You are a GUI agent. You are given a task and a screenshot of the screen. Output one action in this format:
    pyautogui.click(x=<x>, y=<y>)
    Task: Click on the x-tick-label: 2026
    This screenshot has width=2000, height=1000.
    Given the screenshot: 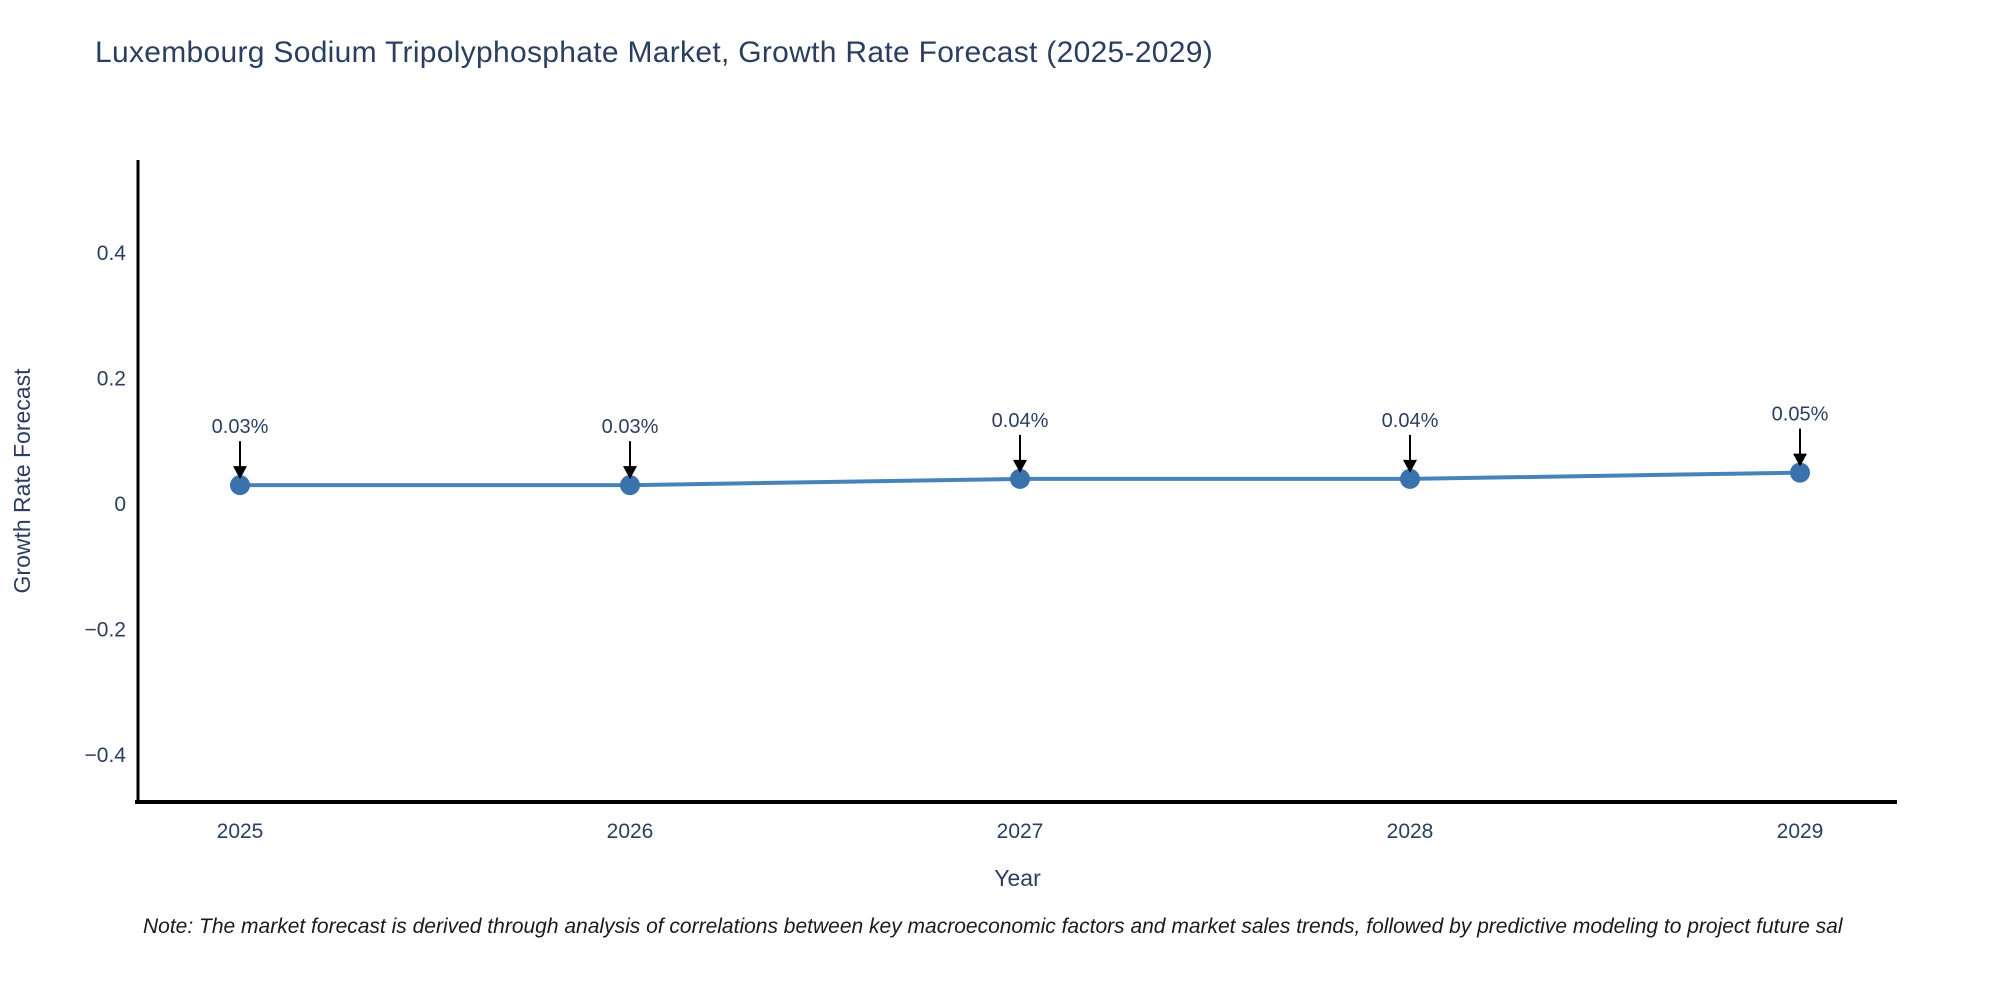 What is the action you would take?
    pyautogui.click(x=630, y=831)
    